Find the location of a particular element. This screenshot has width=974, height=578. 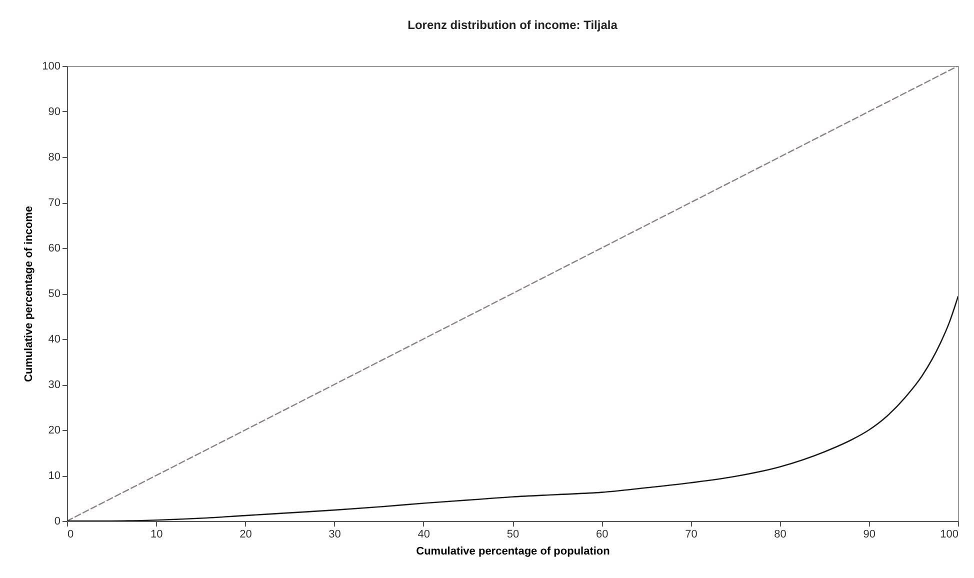

y-tick-label: 20 is located at coordinates (54, 430).